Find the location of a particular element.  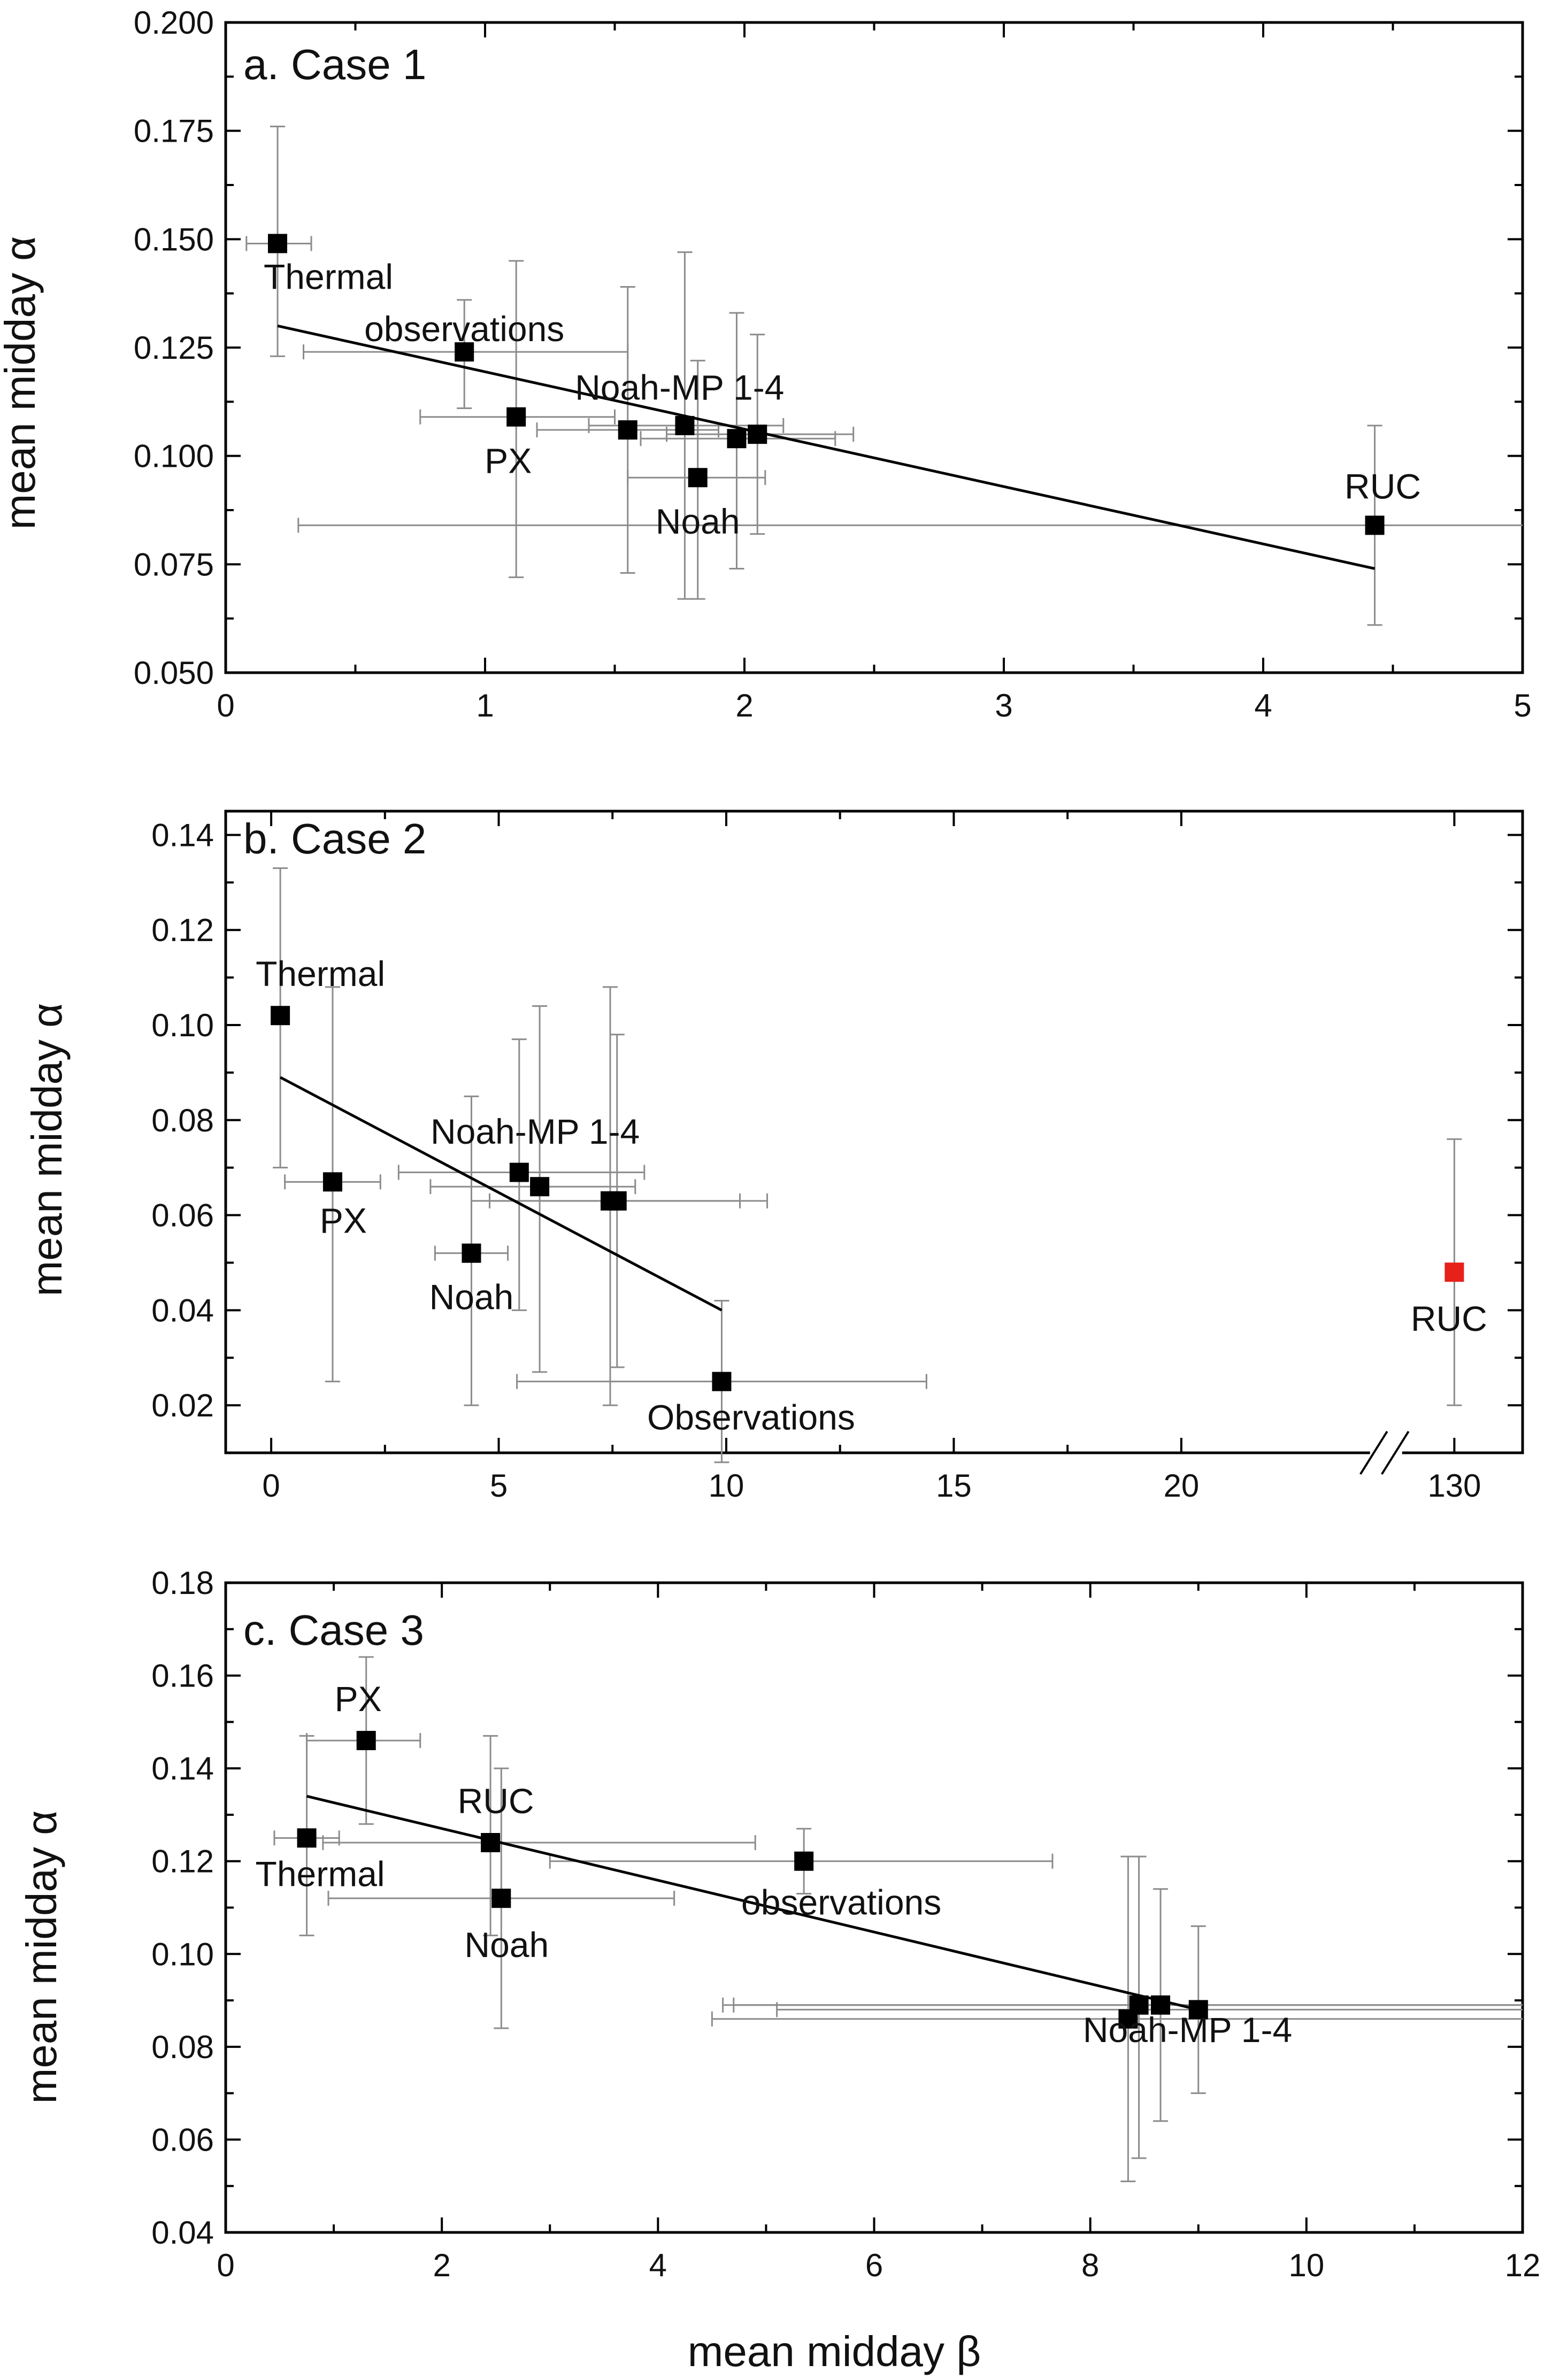

point-label: Observations is located at coordinates (751, 1417).